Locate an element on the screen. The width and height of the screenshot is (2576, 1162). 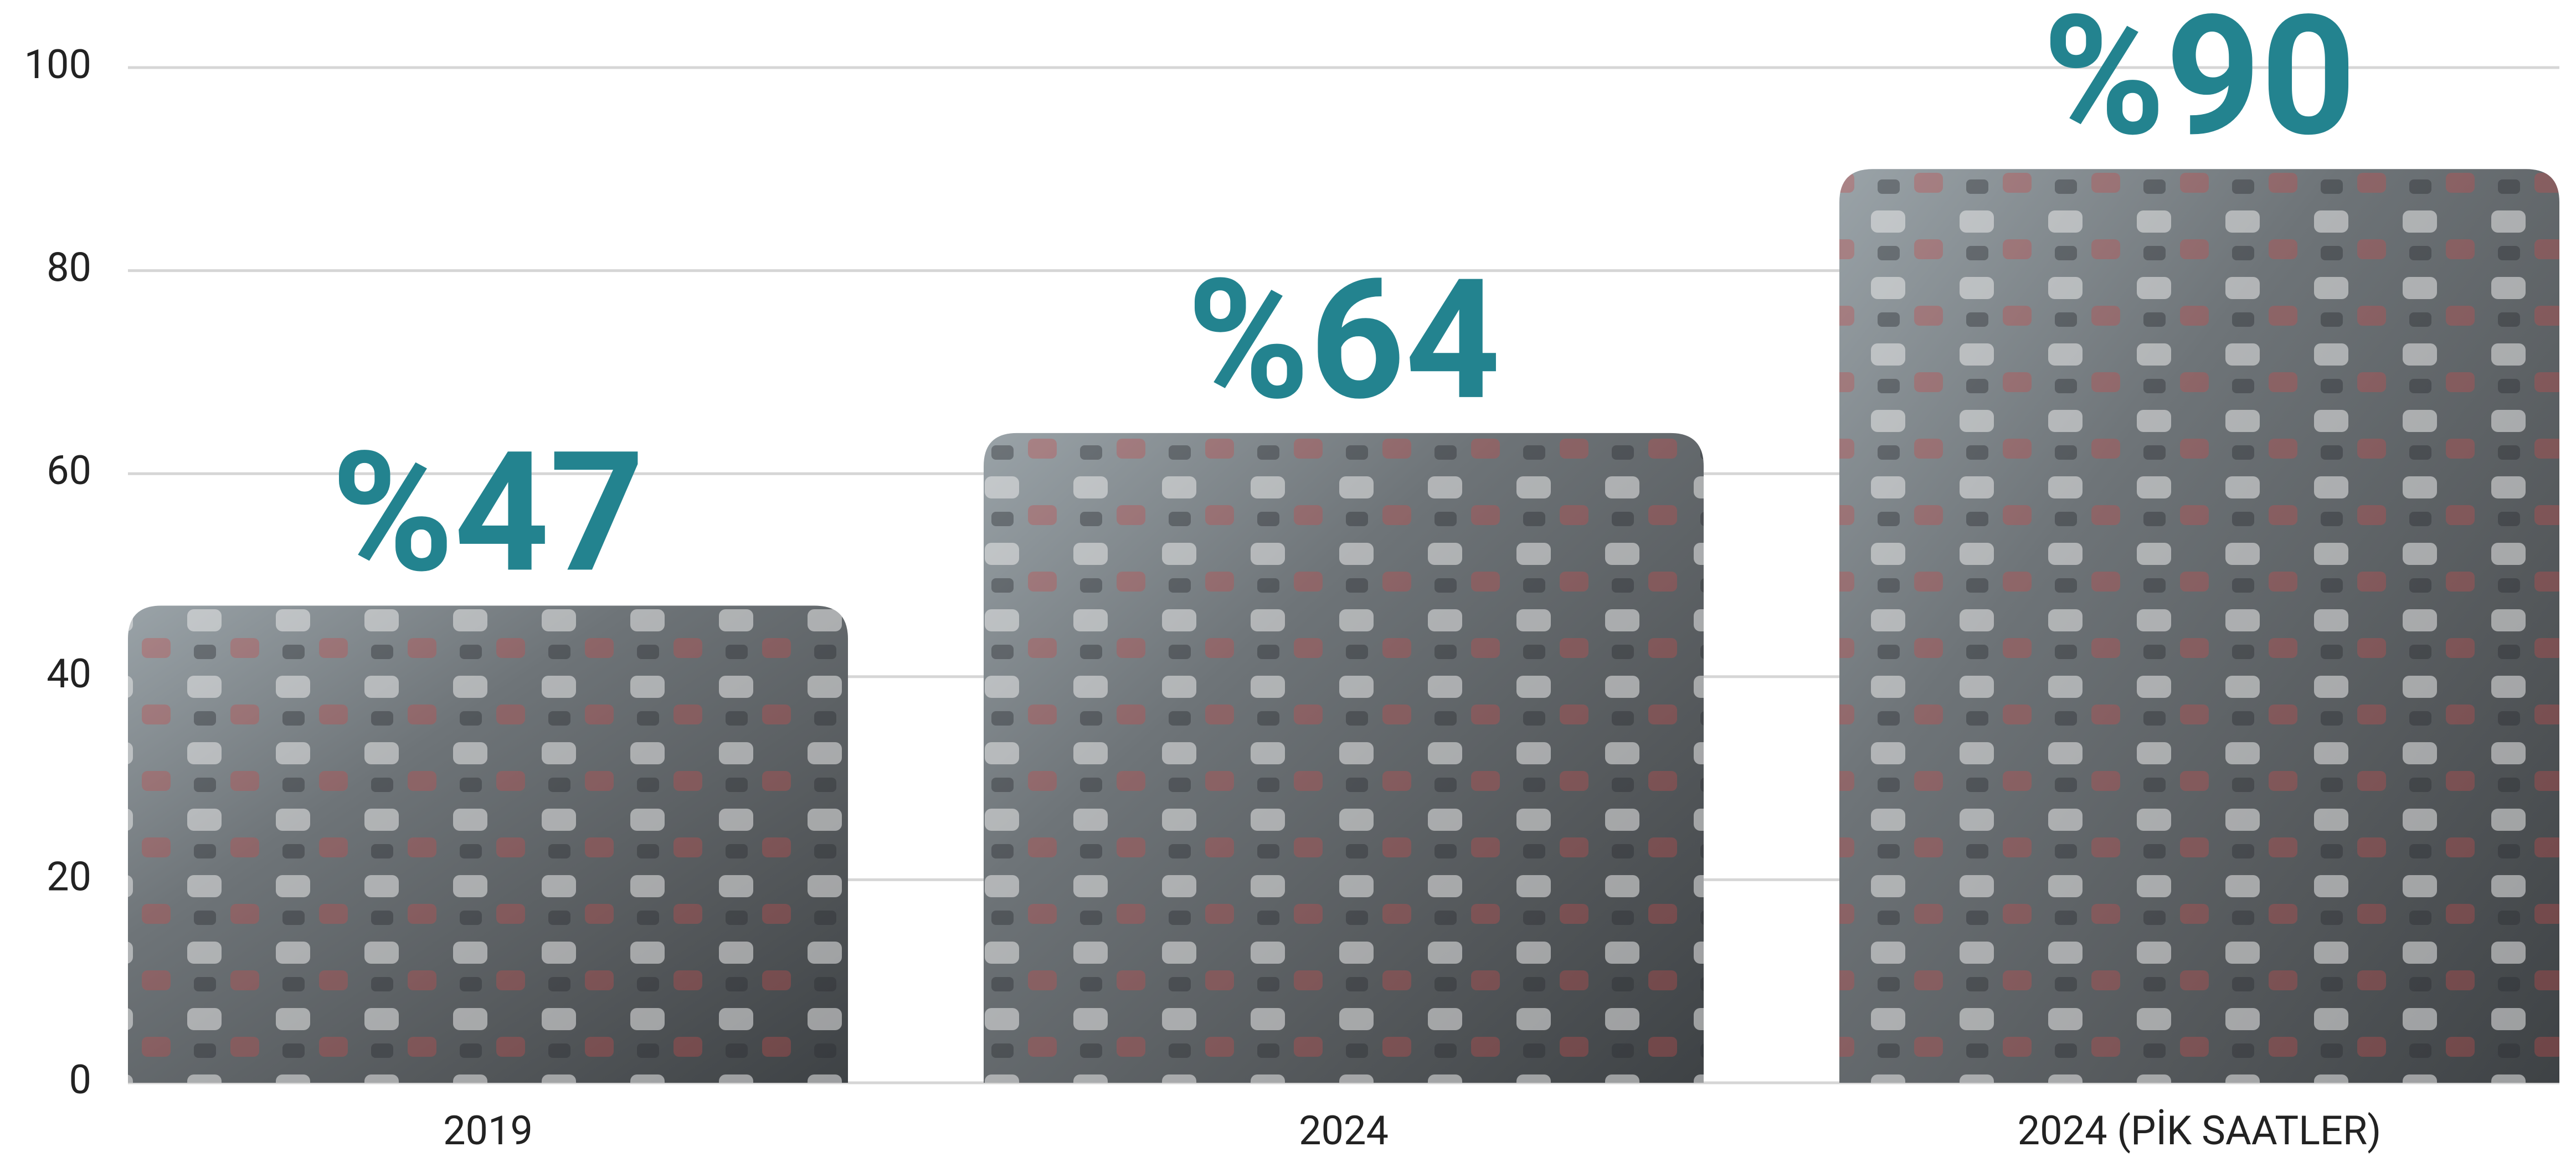
y-tick-label: 0 is located at coordinates (80, 1079).